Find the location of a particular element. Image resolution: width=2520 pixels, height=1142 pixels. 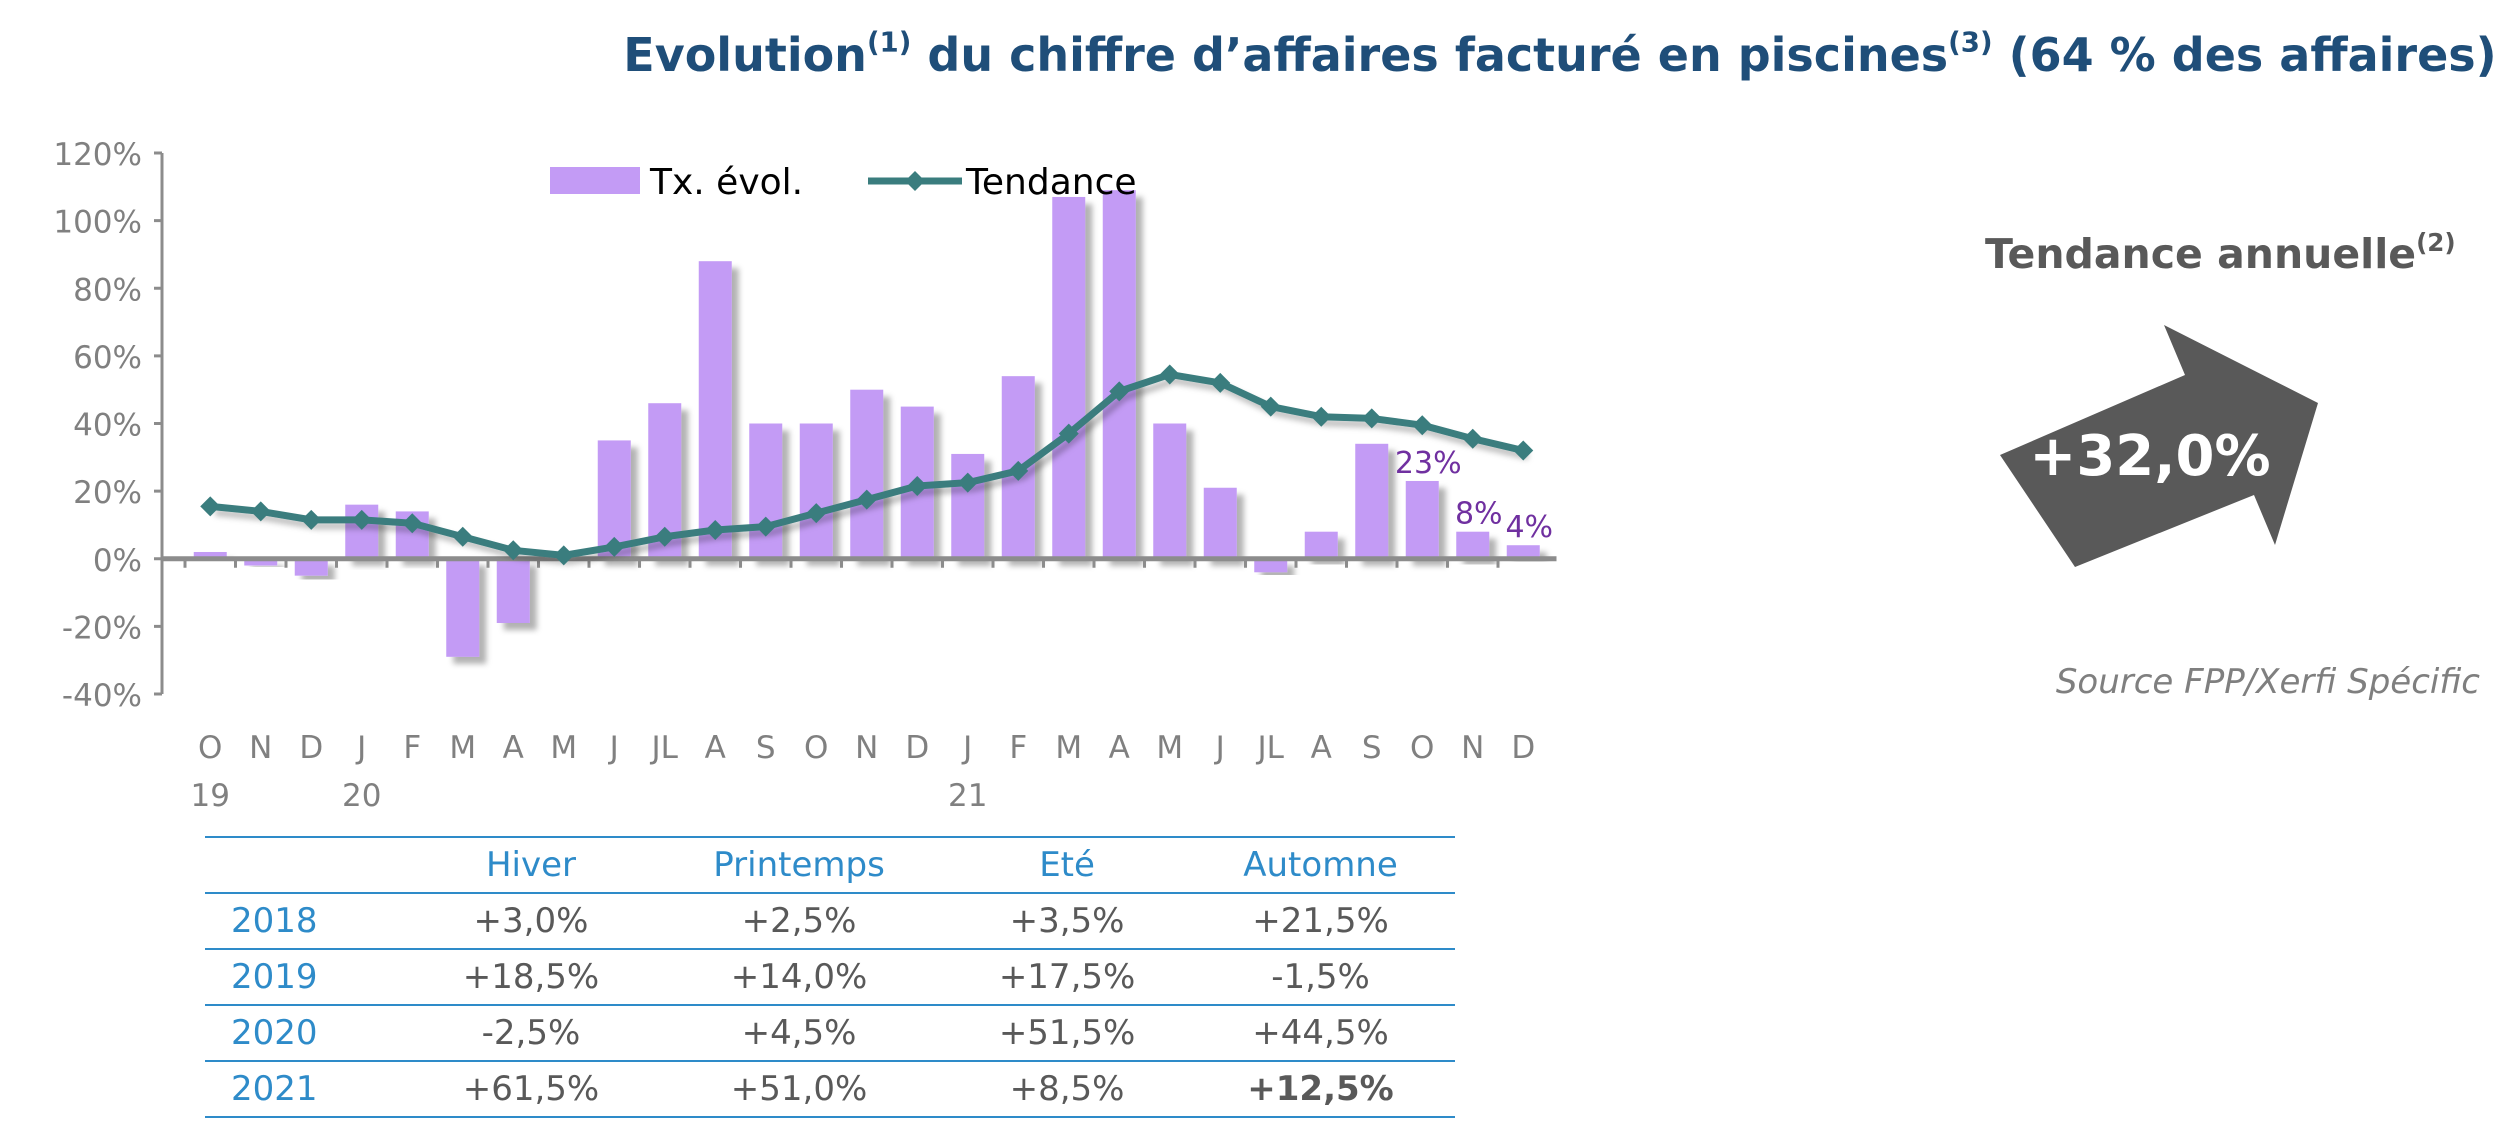

trend-footnote: (2) is located at coordinates (2436, 242).